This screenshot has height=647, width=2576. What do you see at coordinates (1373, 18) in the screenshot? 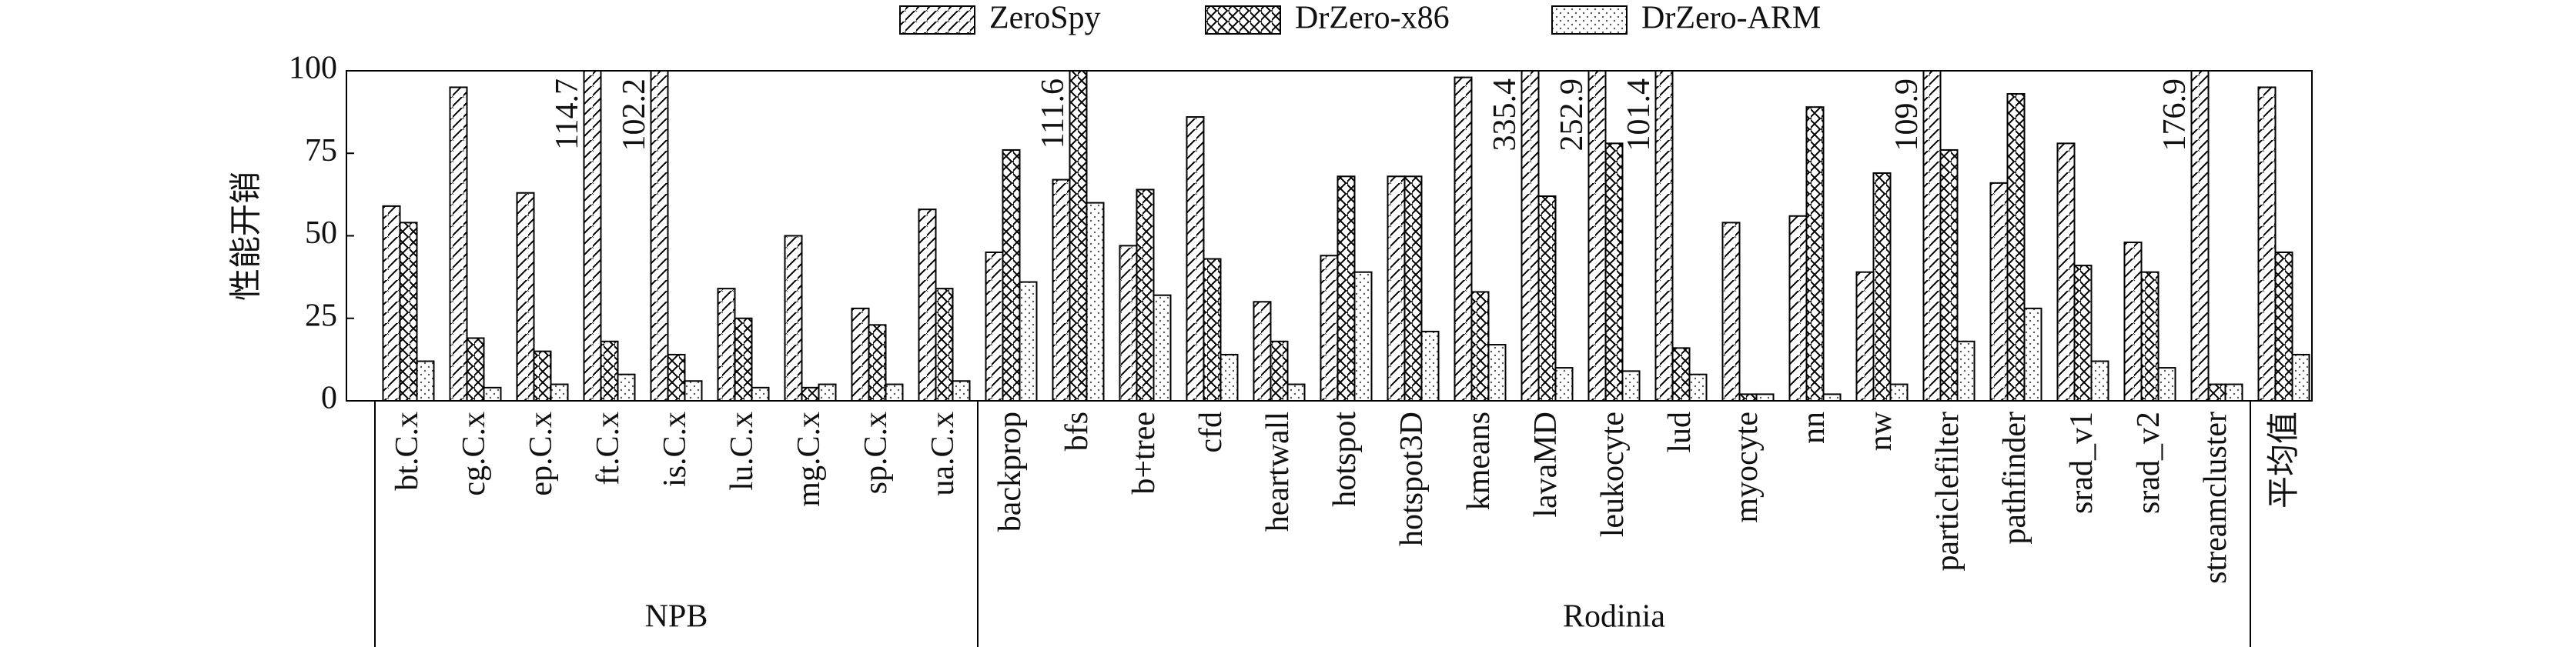
I see `legend-label: DrZero-x86` at bounding box center [1373, 18].